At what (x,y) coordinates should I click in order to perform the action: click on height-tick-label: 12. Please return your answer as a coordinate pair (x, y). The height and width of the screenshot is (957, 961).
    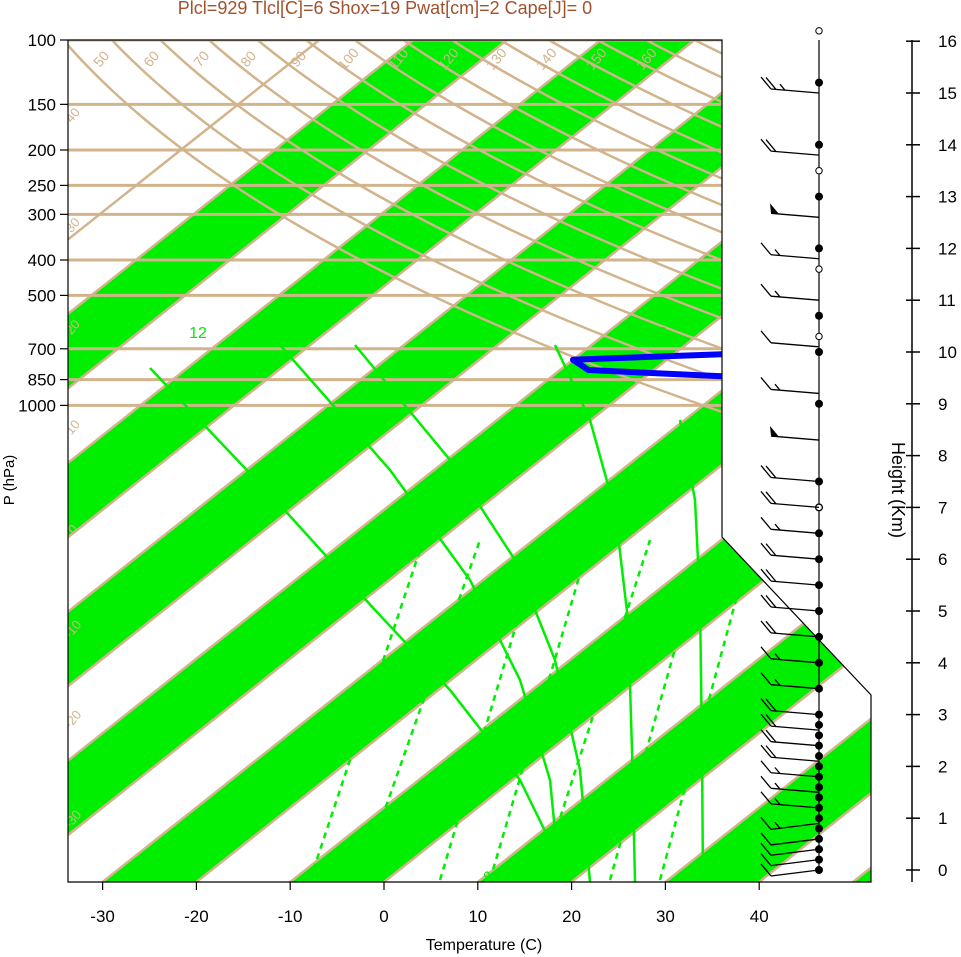
    Looking at the image, I should click on (947, 248).